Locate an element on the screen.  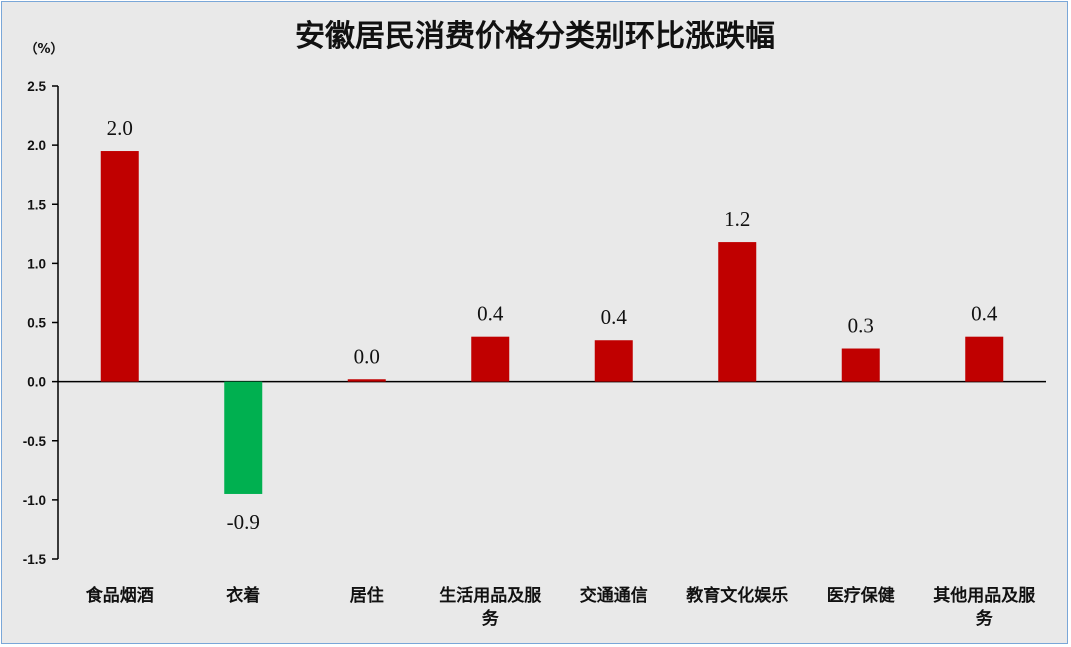
category-label: 教育文化娱乐 is located at coordinates (736, 595).